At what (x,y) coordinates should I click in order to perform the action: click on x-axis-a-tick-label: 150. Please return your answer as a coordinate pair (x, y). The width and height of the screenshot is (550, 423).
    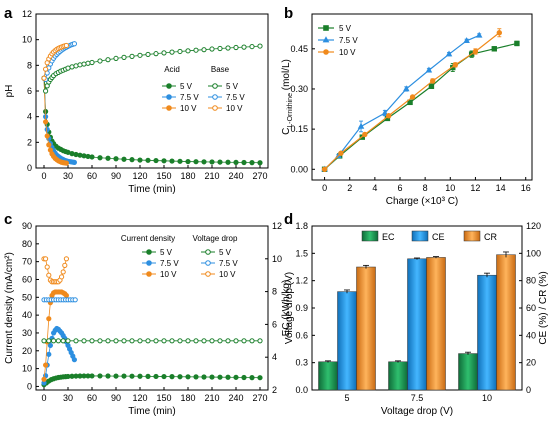
    Looking at the image, I should click on (163, 176).